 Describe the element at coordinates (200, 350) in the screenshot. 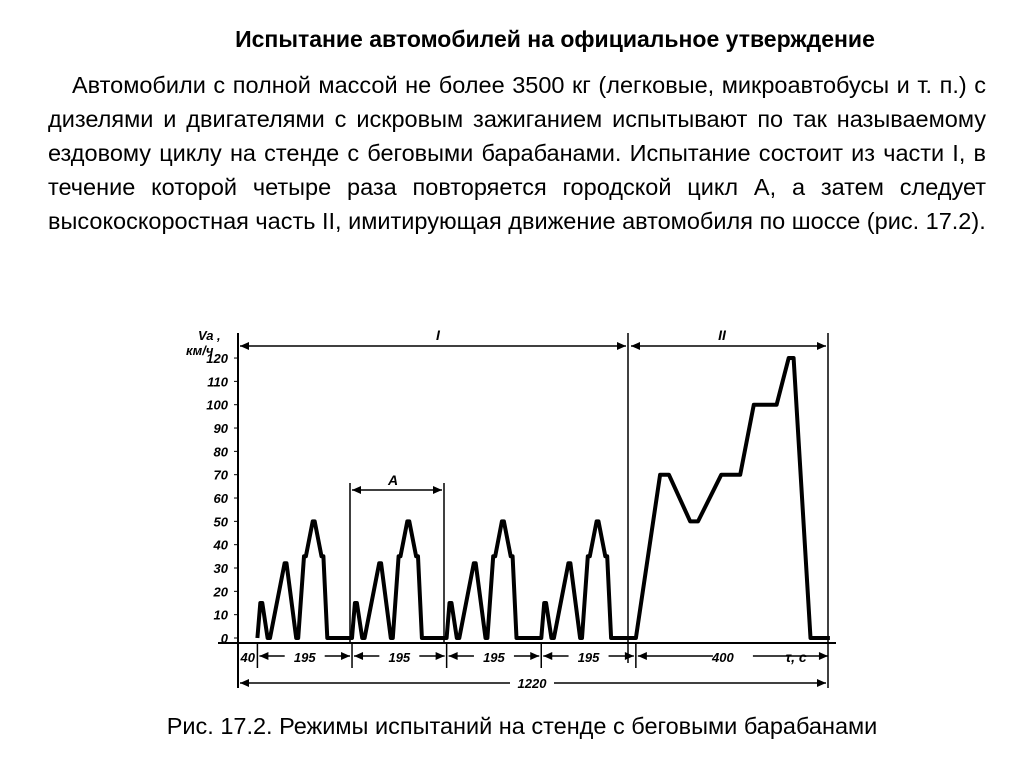

I see `y-axis-label-line2: км/ч` at that location.